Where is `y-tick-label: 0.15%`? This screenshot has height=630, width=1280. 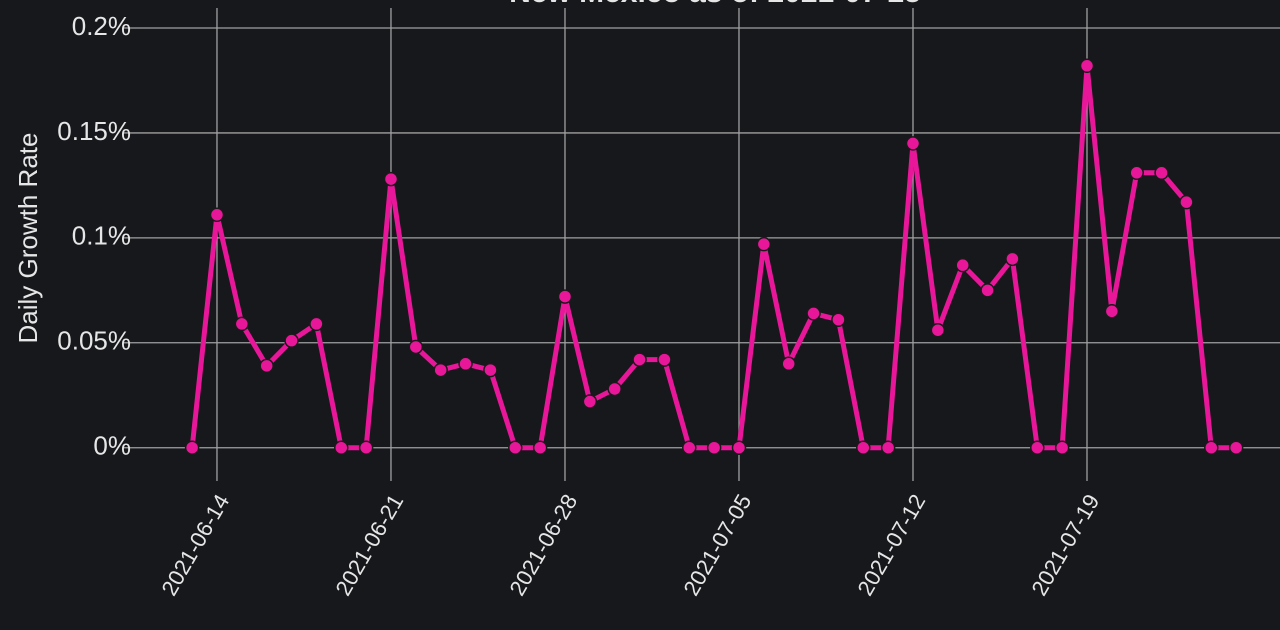 y-tick-label: 0.15% is located at coordinates (94, 131).